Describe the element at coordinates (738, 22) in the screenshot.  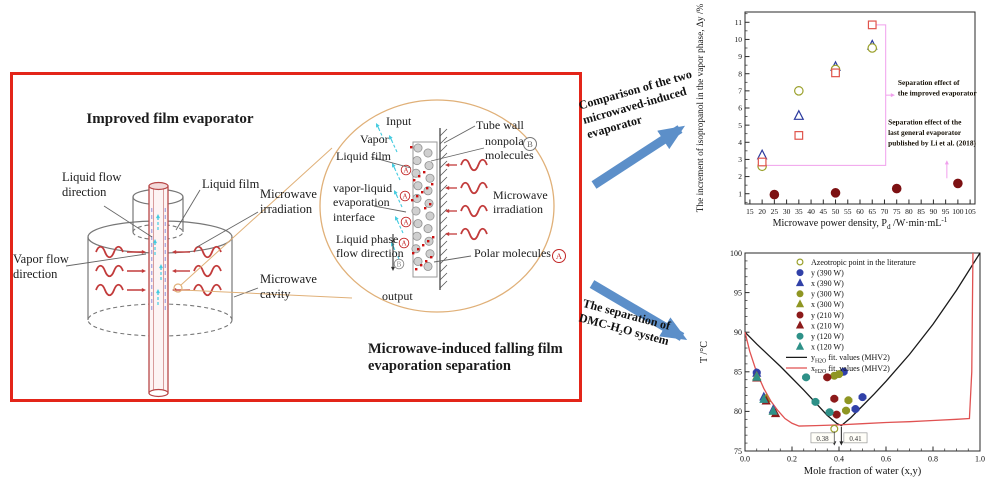
I see `svg-text: 11` at that location.